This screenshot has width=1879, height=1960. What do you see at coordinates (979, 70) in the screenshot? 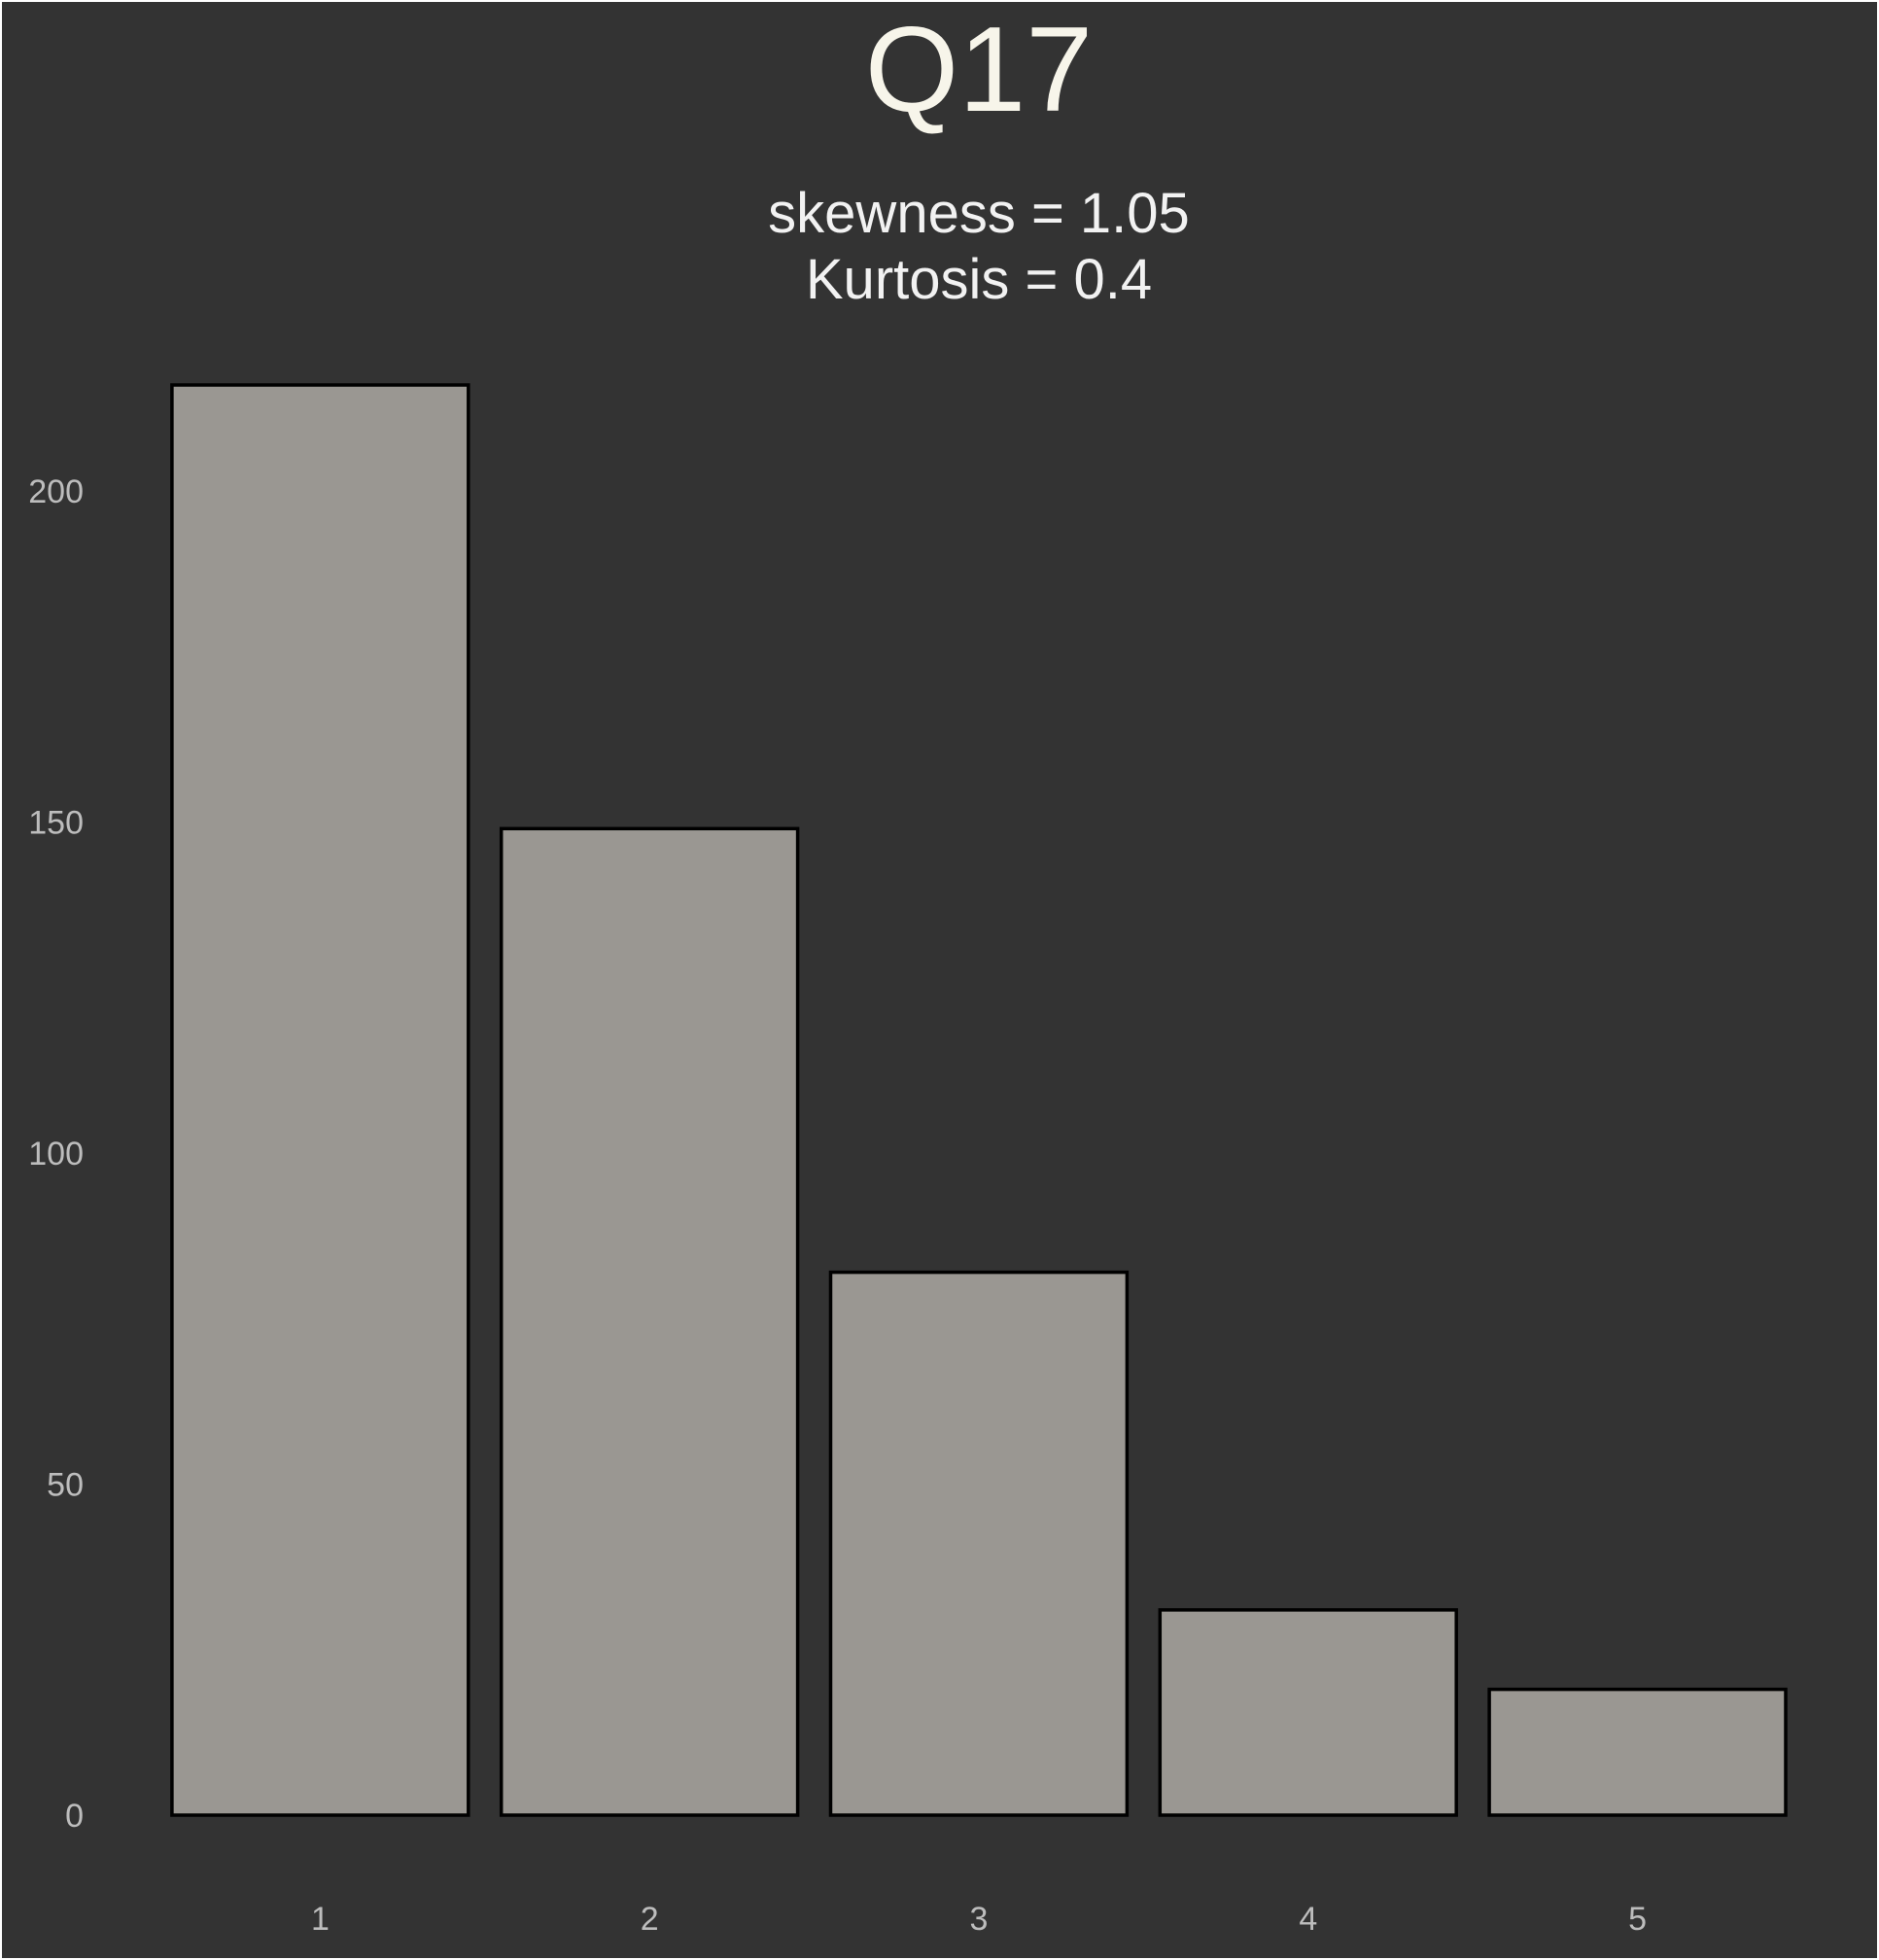
I see `chart-title: Q17` at bounding box center [979, 70].